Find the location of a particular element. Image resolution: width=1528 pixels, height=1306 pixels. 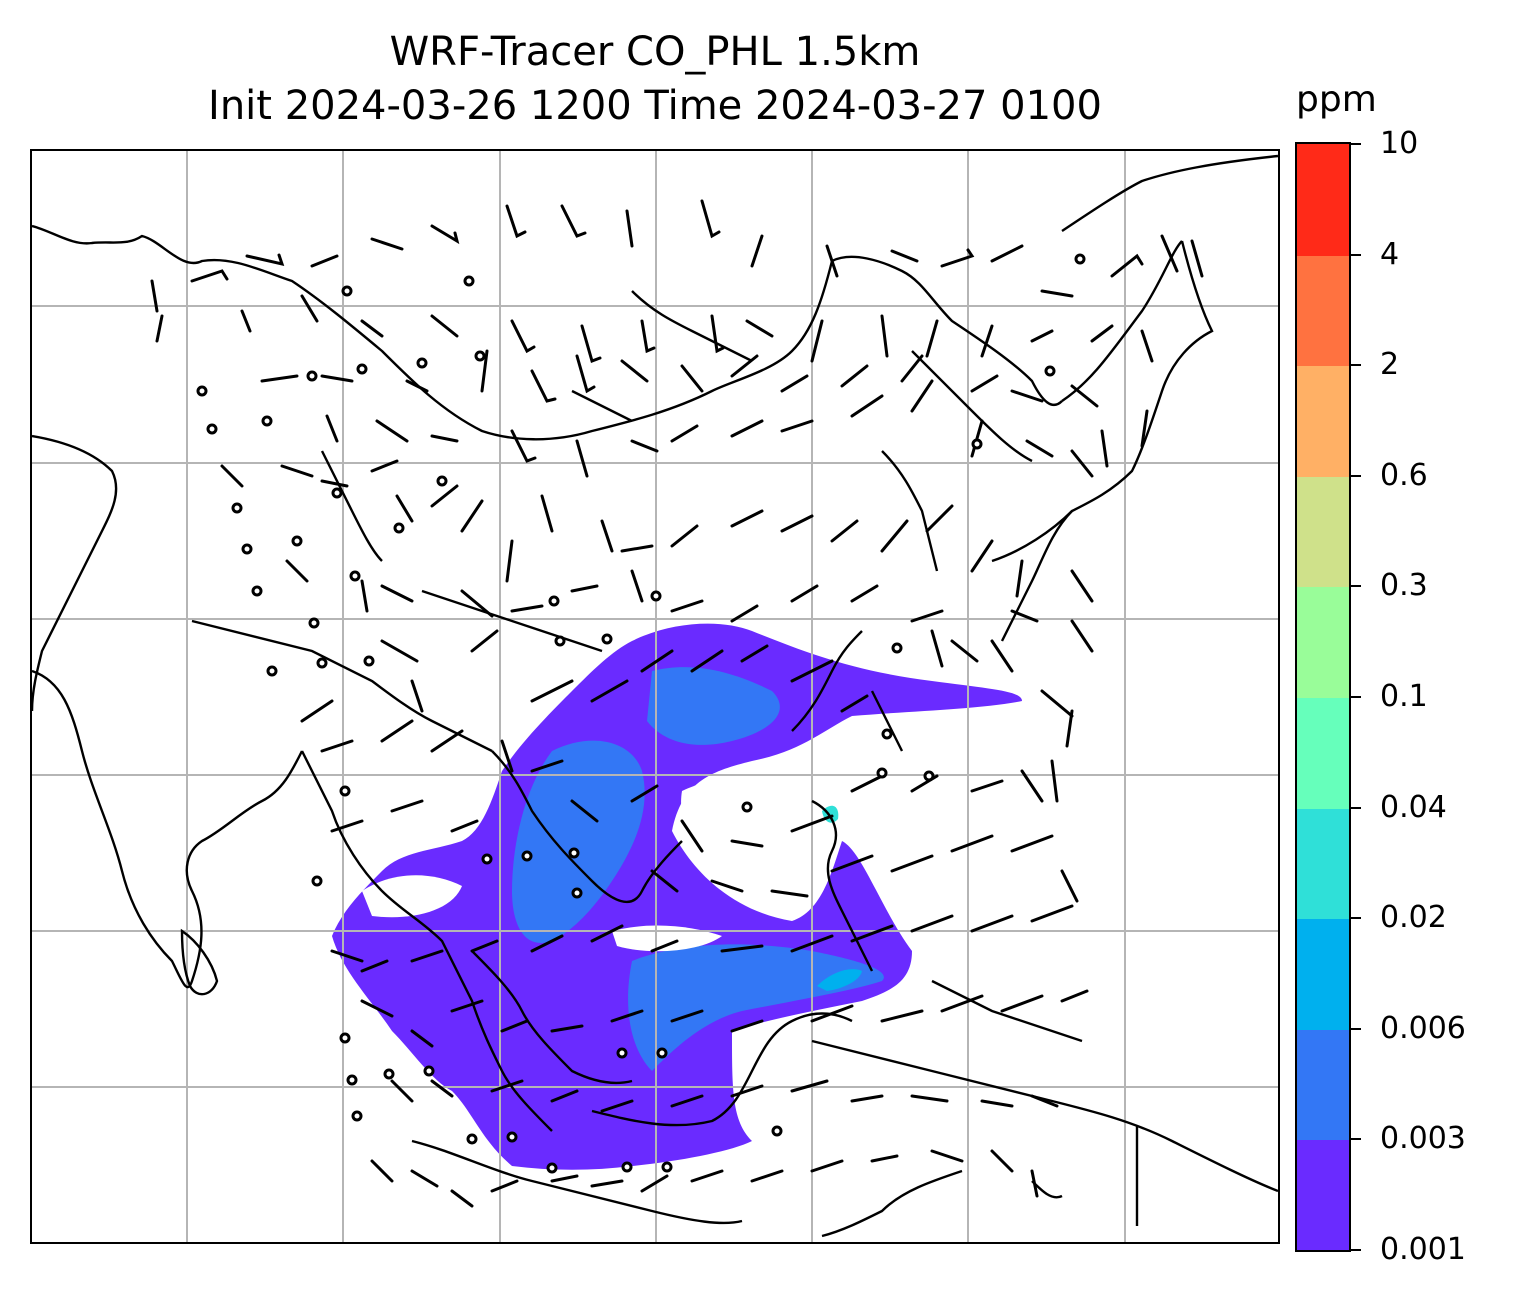

plume-level-0.006 is located at coordinates (839, 980).